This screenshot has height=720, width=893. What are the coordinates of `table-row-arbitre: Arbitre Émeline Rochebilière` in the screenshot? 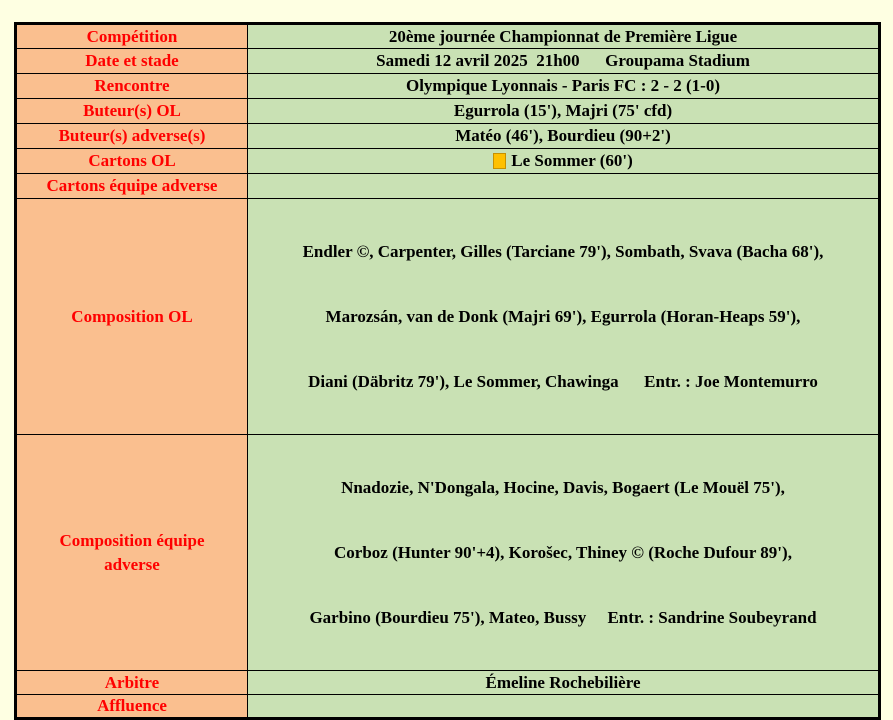 It's located at (447, 682).